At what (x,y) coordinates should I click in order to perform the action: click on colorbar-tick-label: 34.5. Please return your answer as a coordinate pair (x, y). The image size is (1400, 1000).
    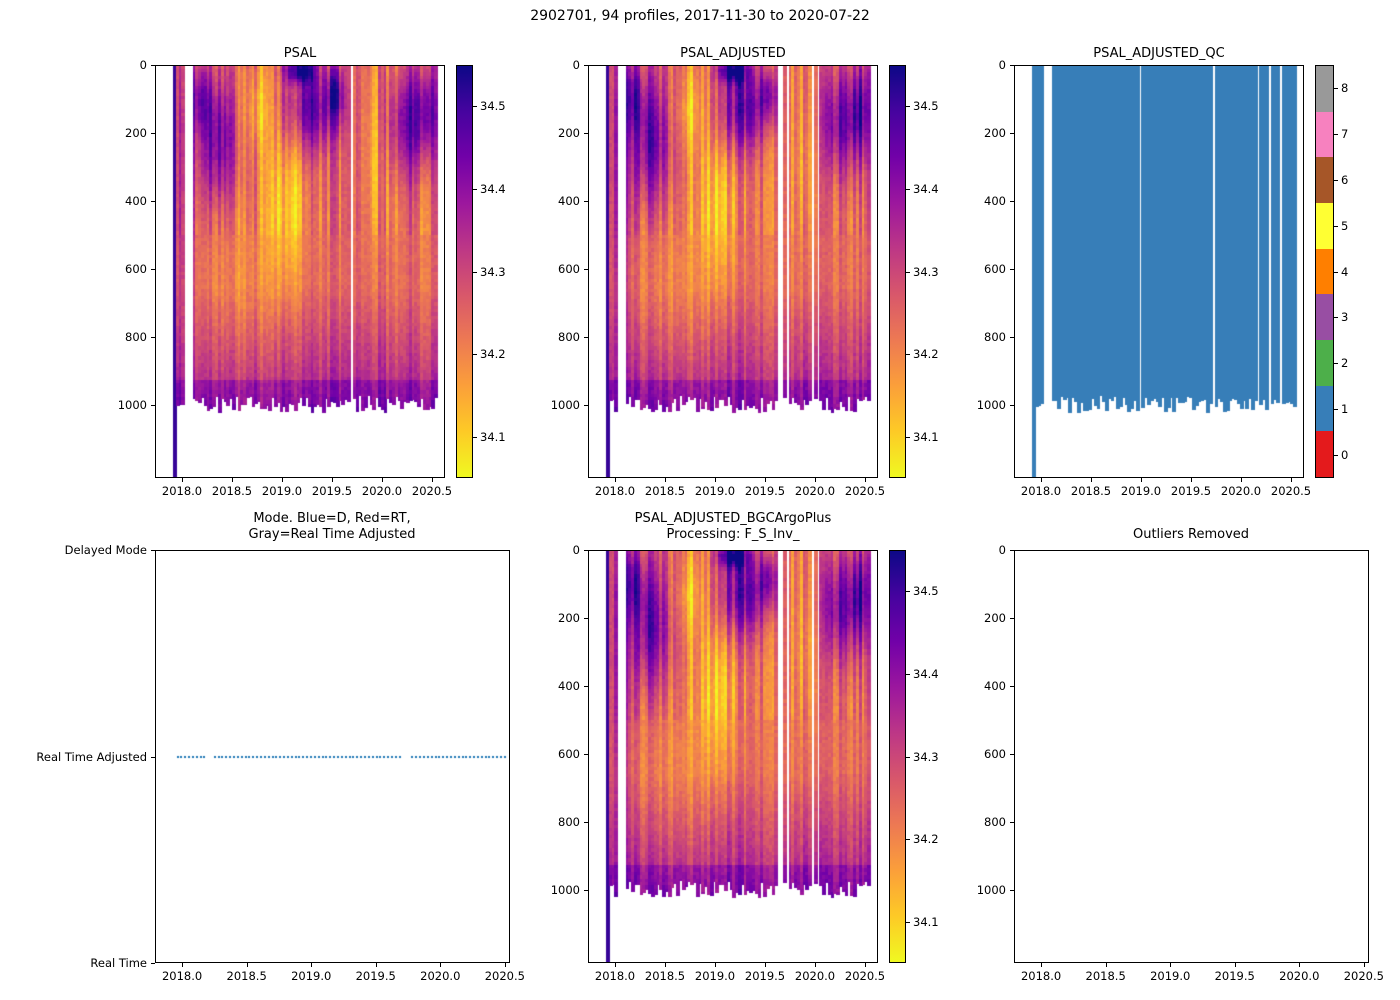
    Looking at the image, I should click on (493, 106).